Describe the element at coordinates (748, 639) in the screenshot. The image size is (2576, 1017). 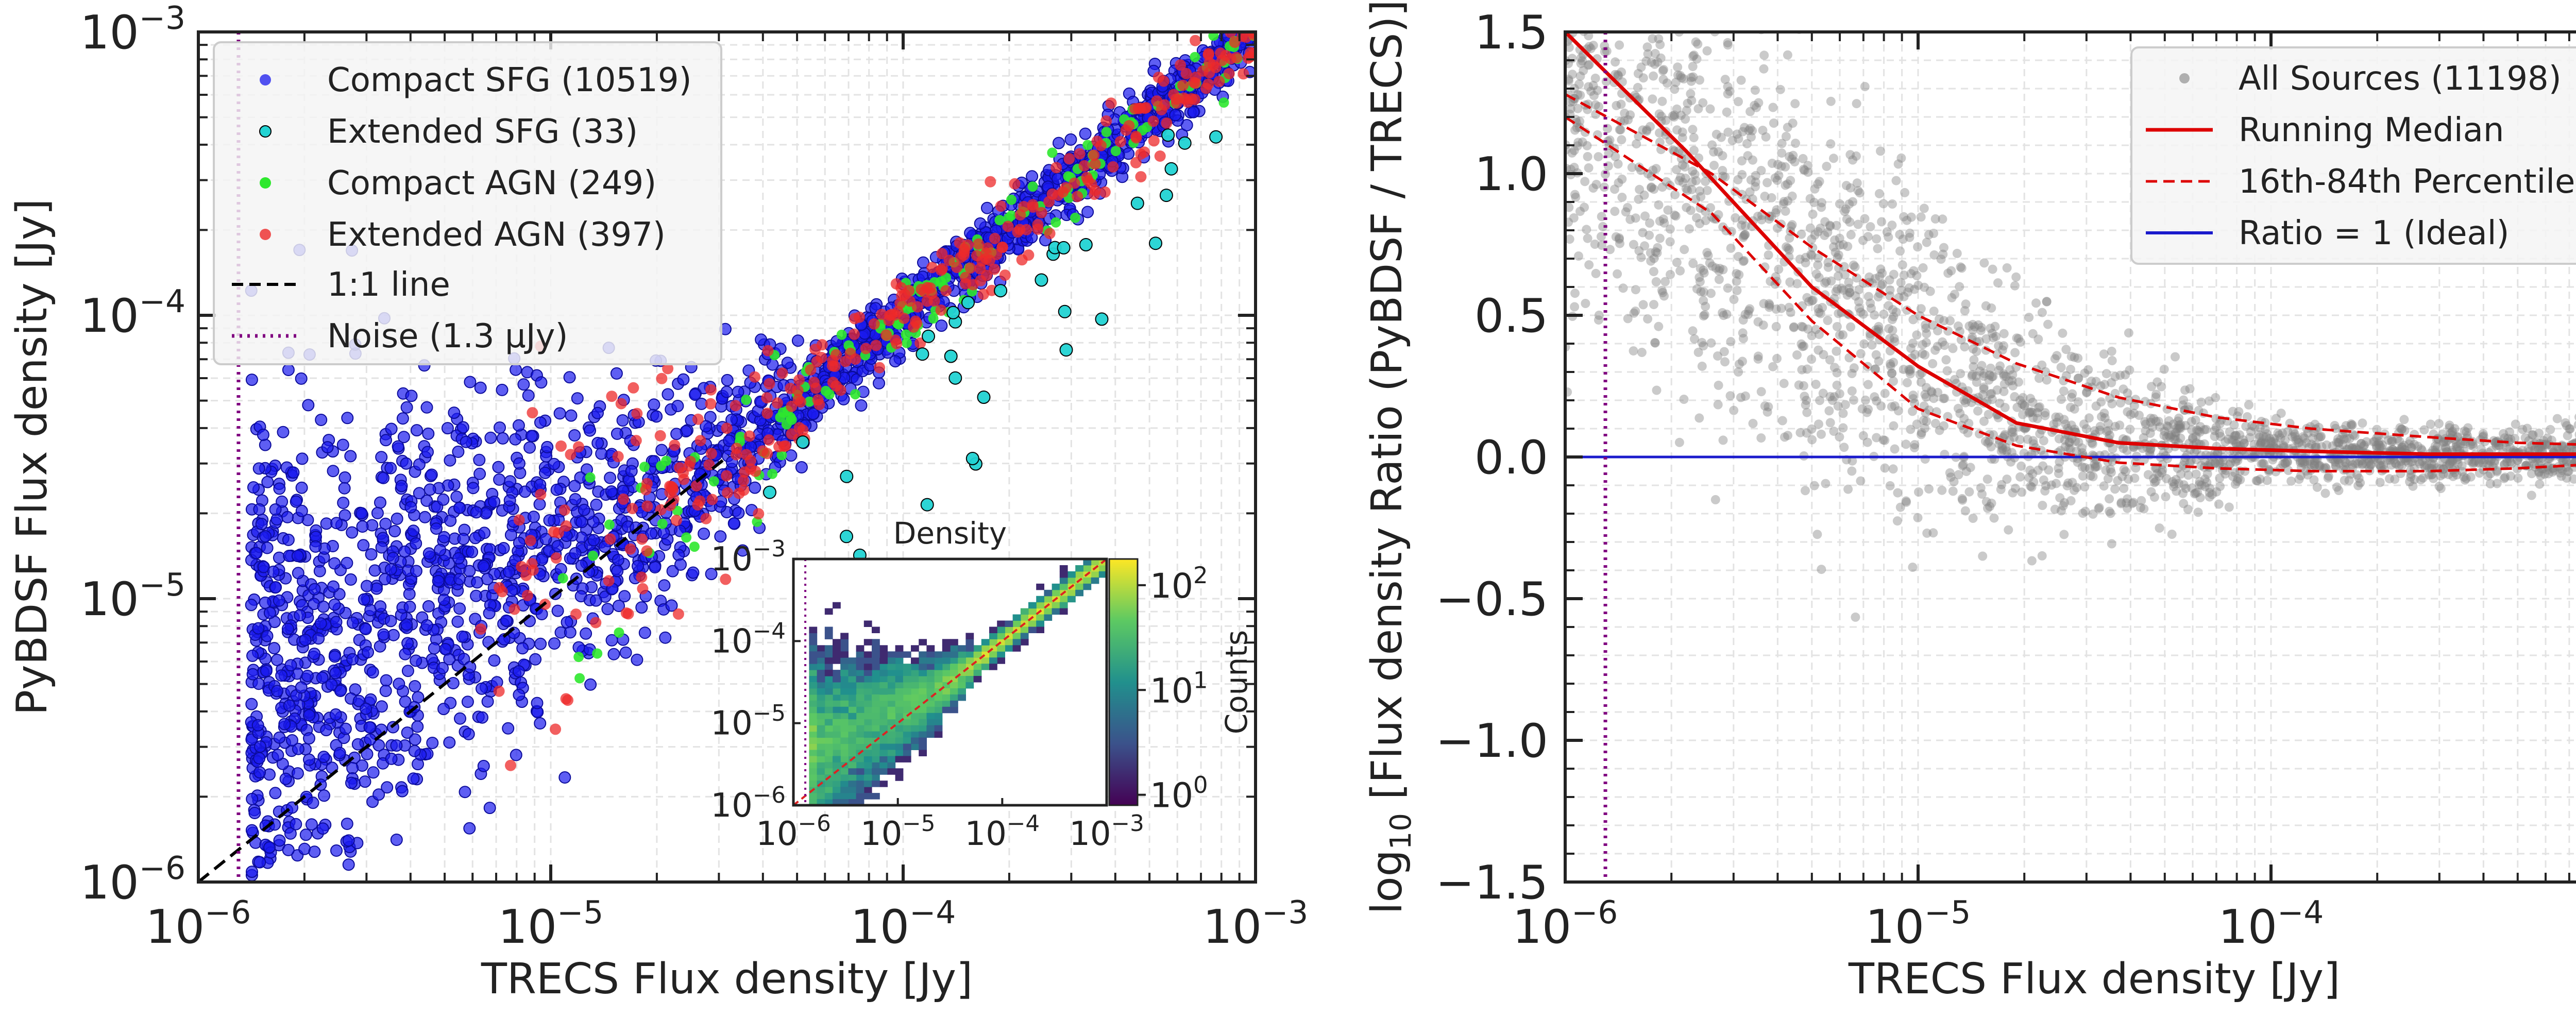
I see `inset-y-tick-label: 10−4` at that location.